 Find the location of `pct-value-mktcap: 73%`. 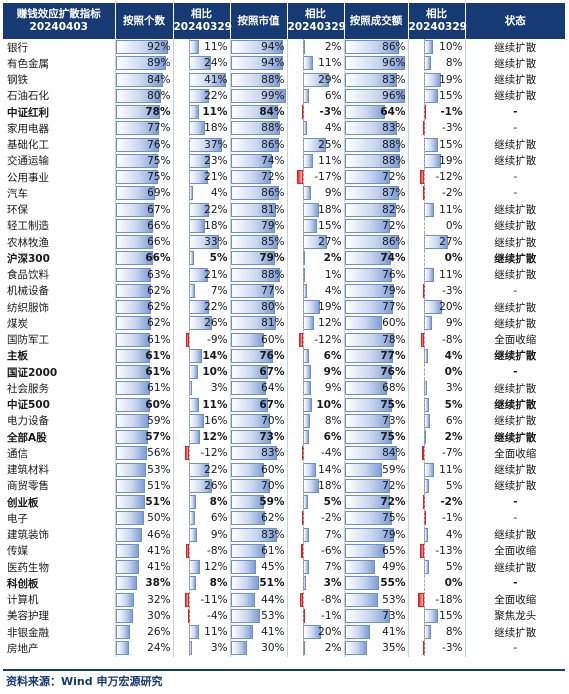

pct-value-mktcap: 73% is located at coordinates (272, 437).